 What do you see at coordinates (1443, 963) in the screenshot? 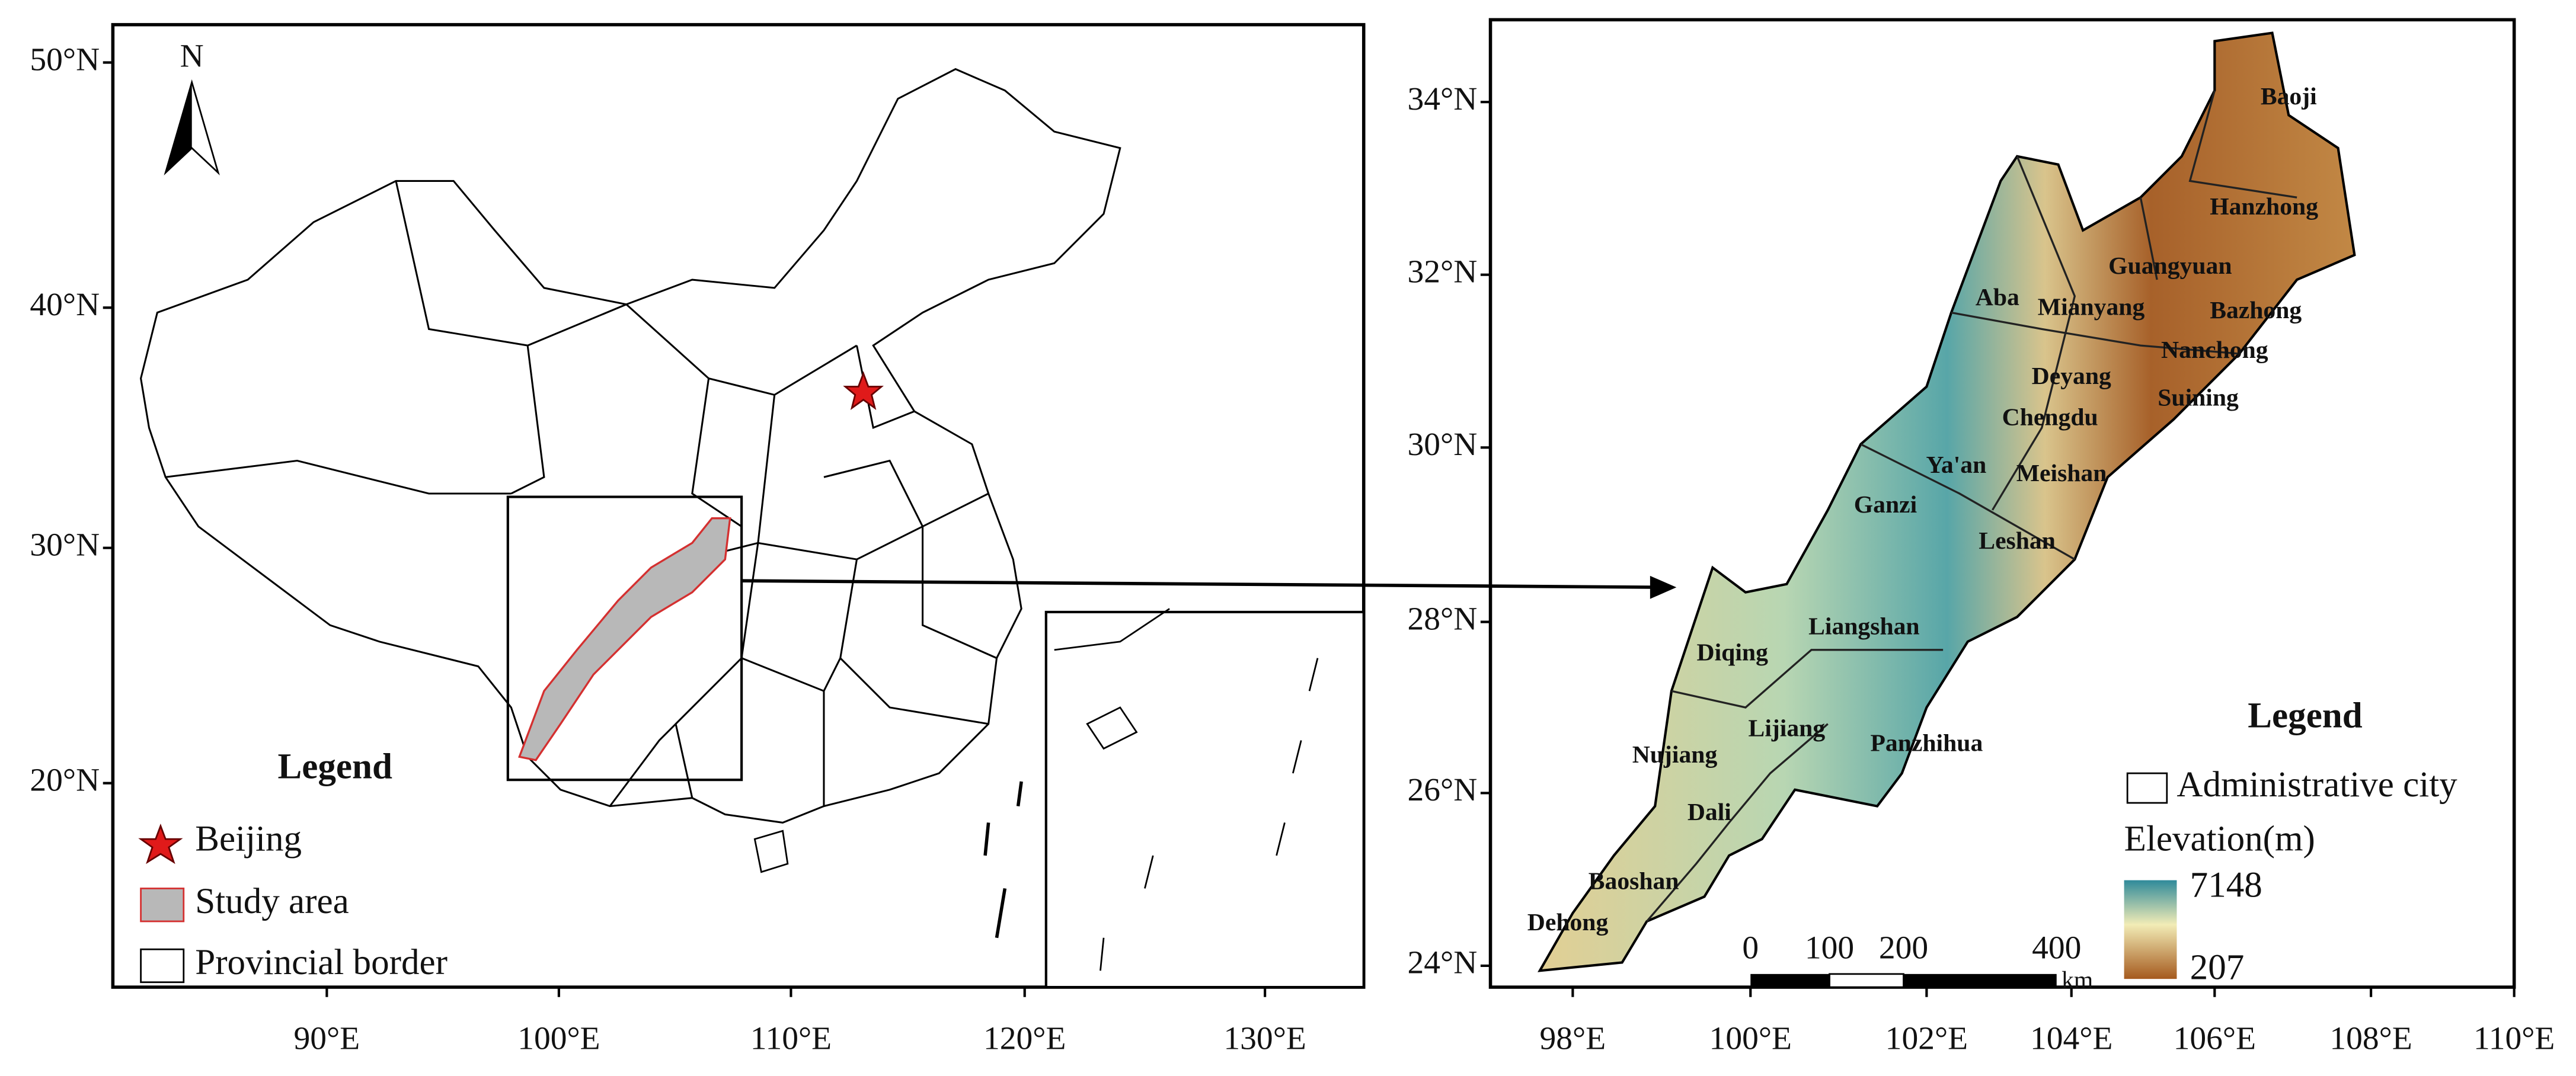
I see `lat-label: 24°N` at bounding box center [1443, 963].